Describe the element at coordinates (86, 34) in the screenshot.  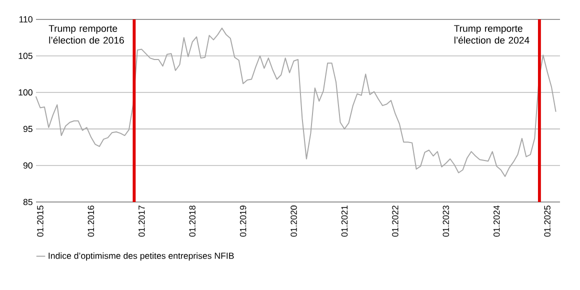
I see `ref-line-label: Trump remporte l’élection de 2016` at that location.